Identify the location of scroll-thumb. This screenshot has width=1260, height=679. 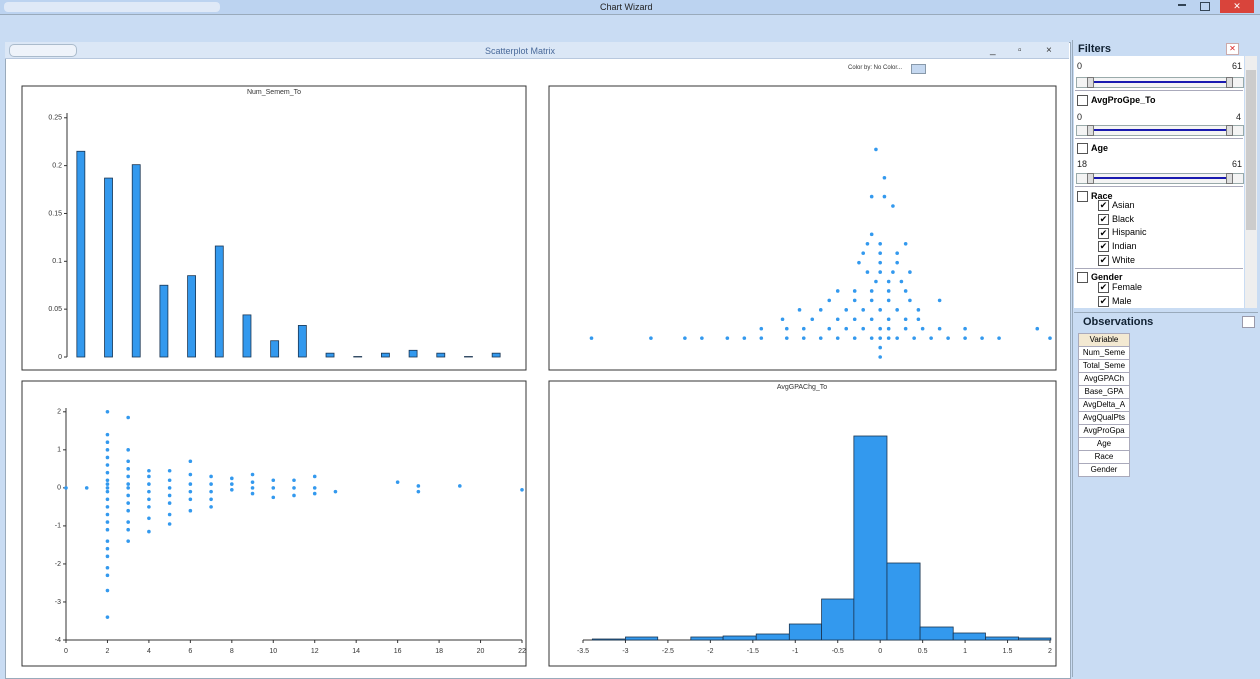
(1251, 150).